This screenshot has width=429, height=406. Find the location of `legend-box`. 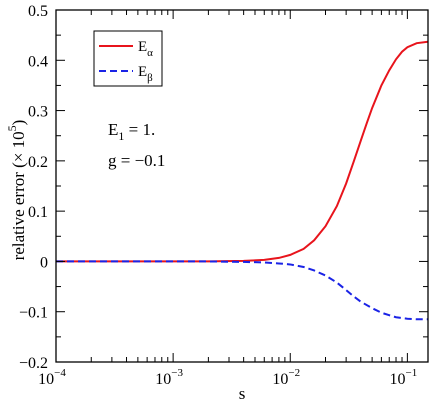

legend-box is located at coordinates (128, 58).